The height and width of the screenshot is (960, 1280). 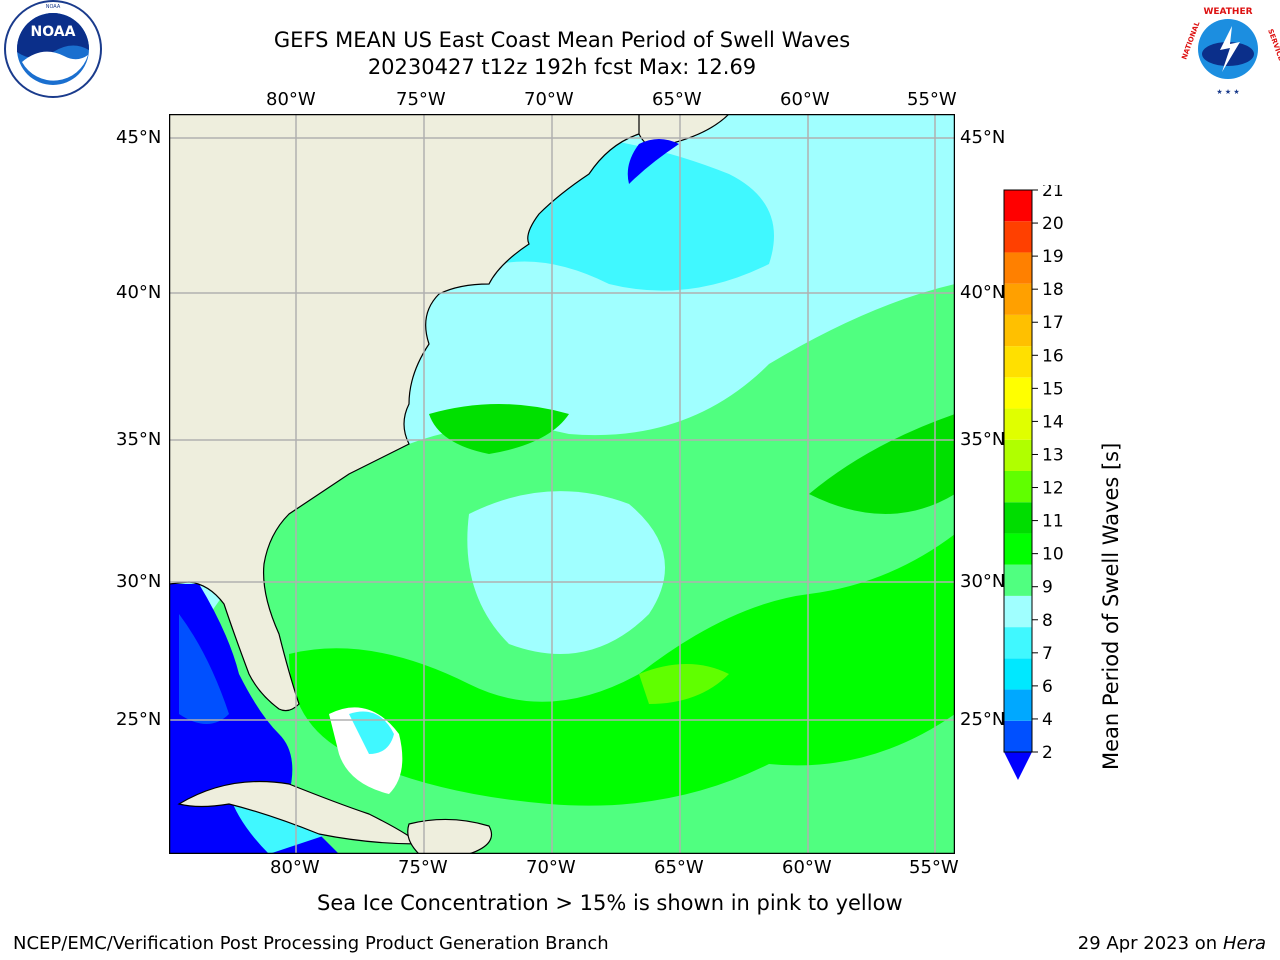 I want to click on lat-label-right-45n: 45°N, so click(x=983, y=137).